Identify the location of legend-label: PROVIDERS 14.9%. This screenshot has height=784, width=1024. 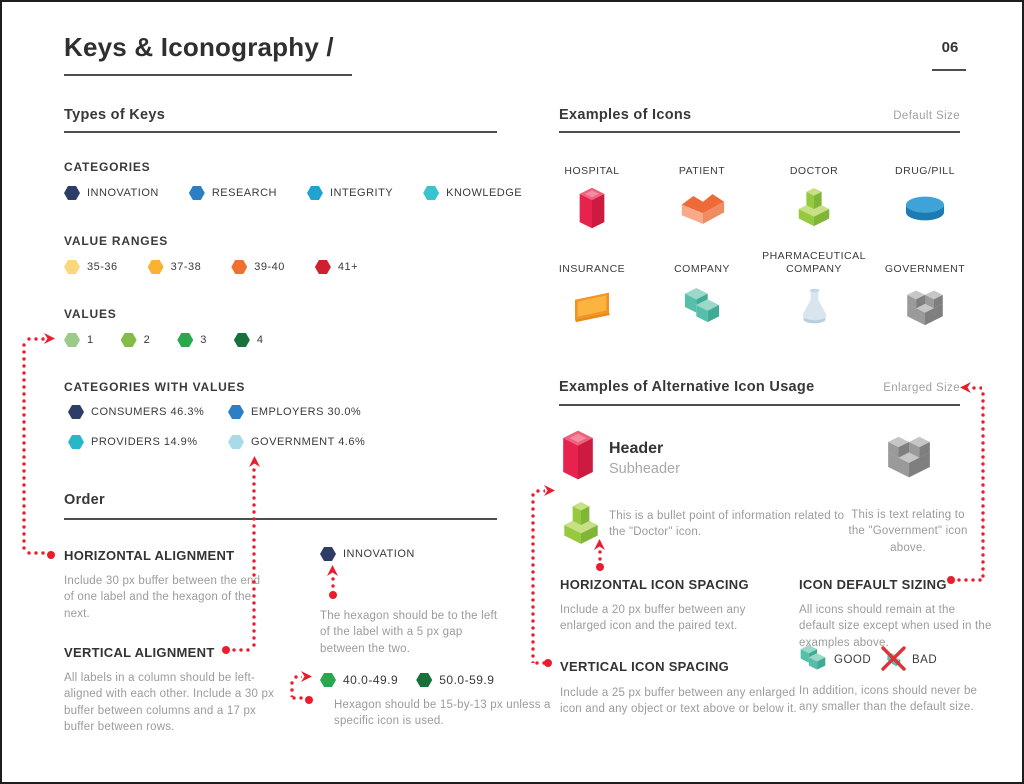
(144, 442).